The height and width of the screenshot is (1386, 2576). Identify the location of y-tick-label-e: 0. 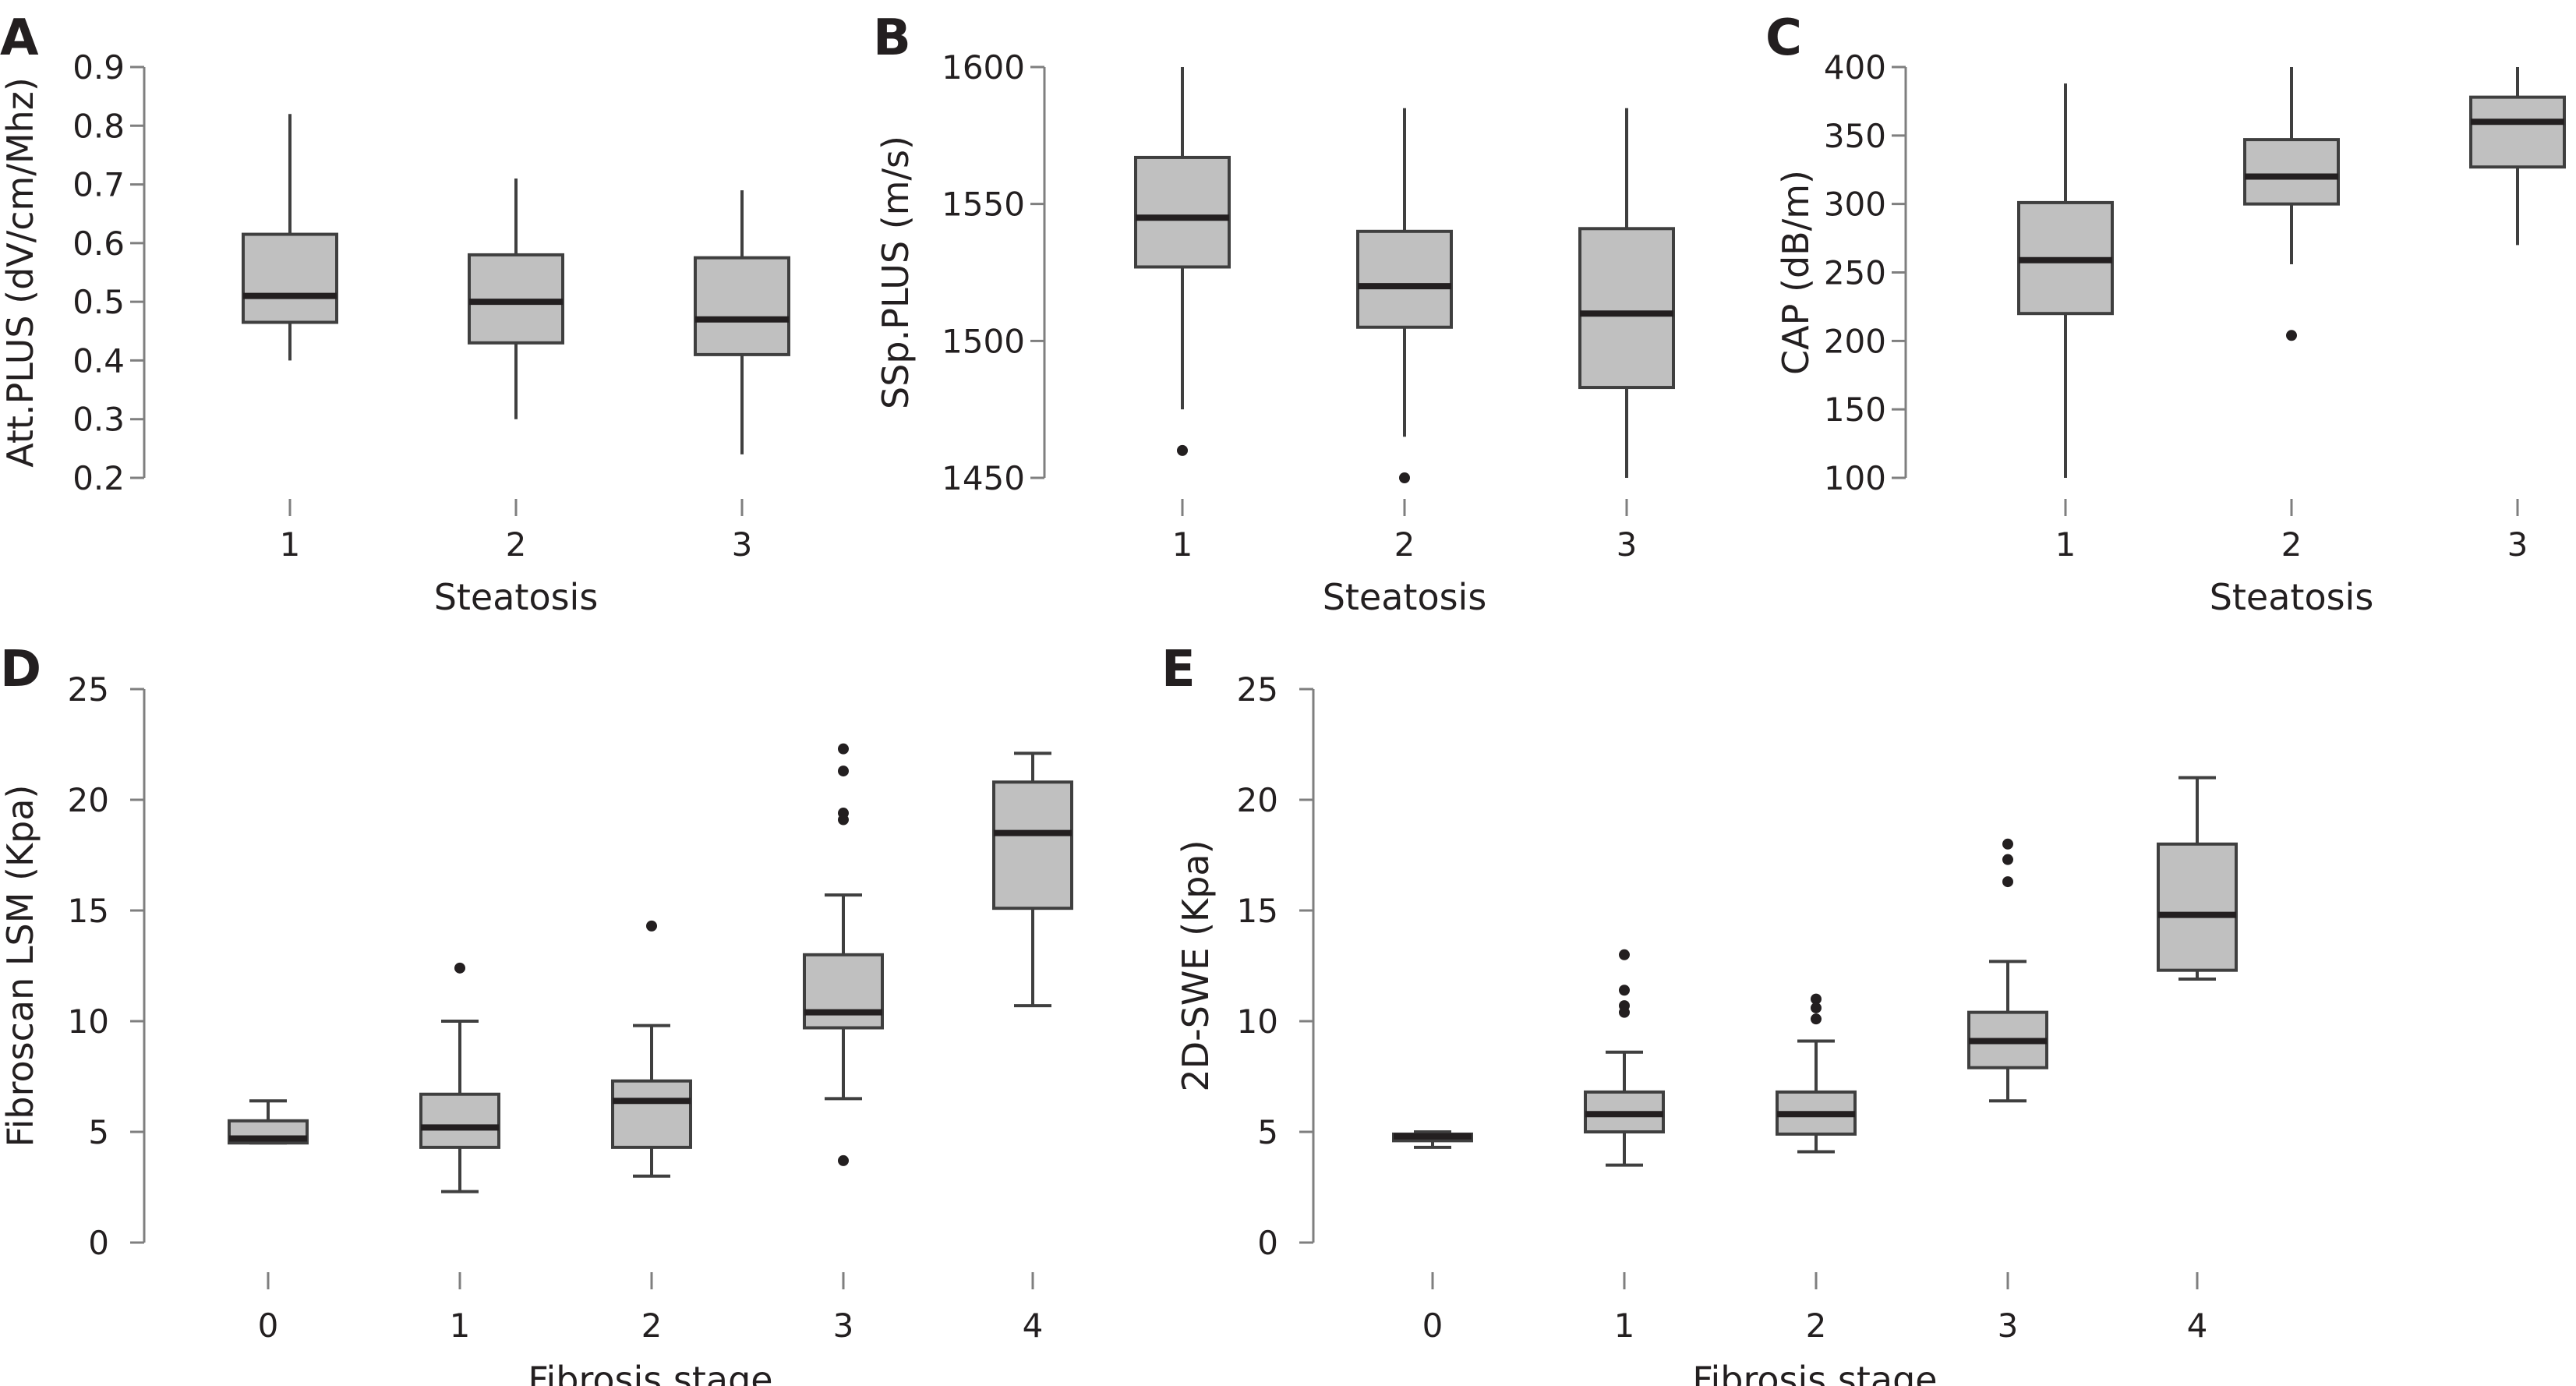
(1267, 1243).